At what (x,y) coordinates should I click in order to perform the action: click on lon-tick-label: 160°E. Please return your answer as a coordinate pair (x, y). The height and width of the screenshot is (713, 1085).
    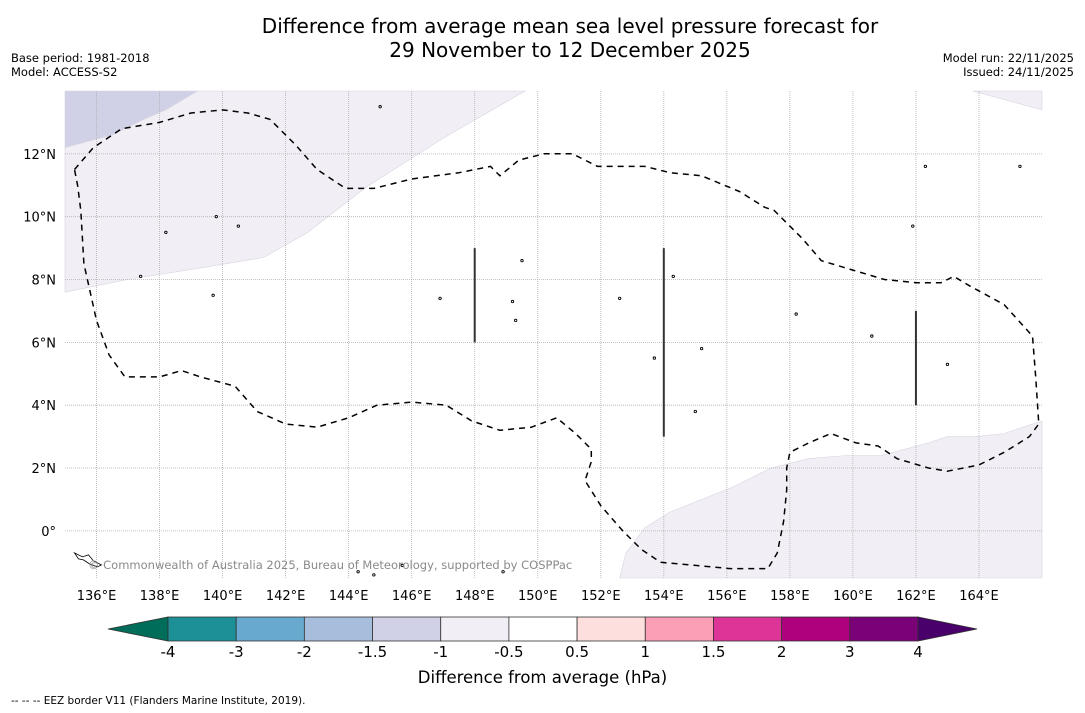
    Looking at the image, I should click on (853, 596).